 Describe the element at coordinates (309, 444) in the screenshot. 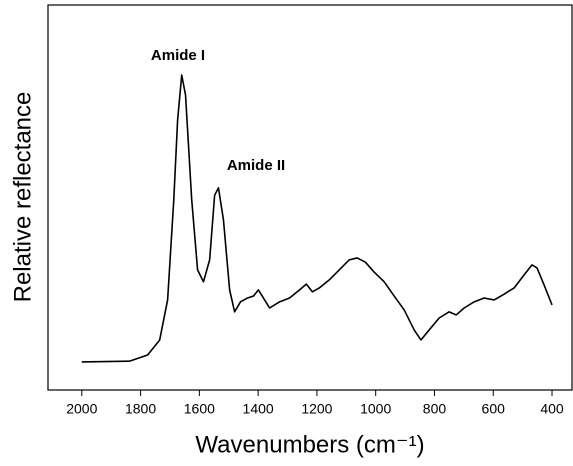

I see `x-axis-label: Wavenumbers (cm⁻¹)` at that location.